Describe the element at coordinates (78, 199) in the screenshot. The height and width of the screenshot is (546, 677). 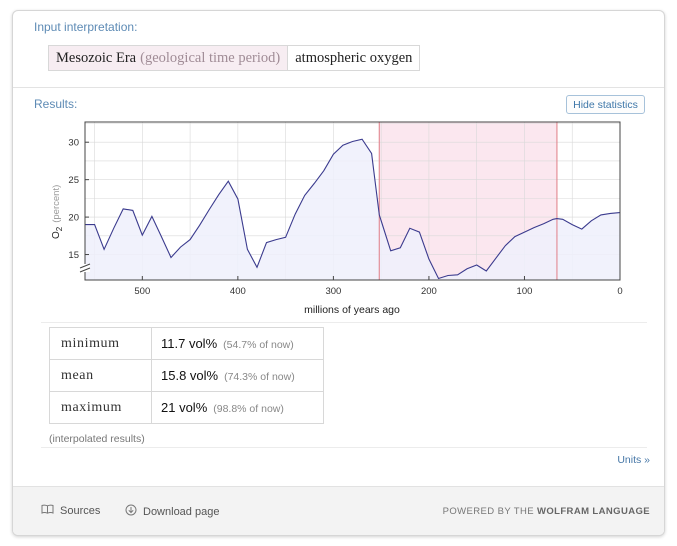
I see `y-axis-ticks: 15 20 25 30` at that location.